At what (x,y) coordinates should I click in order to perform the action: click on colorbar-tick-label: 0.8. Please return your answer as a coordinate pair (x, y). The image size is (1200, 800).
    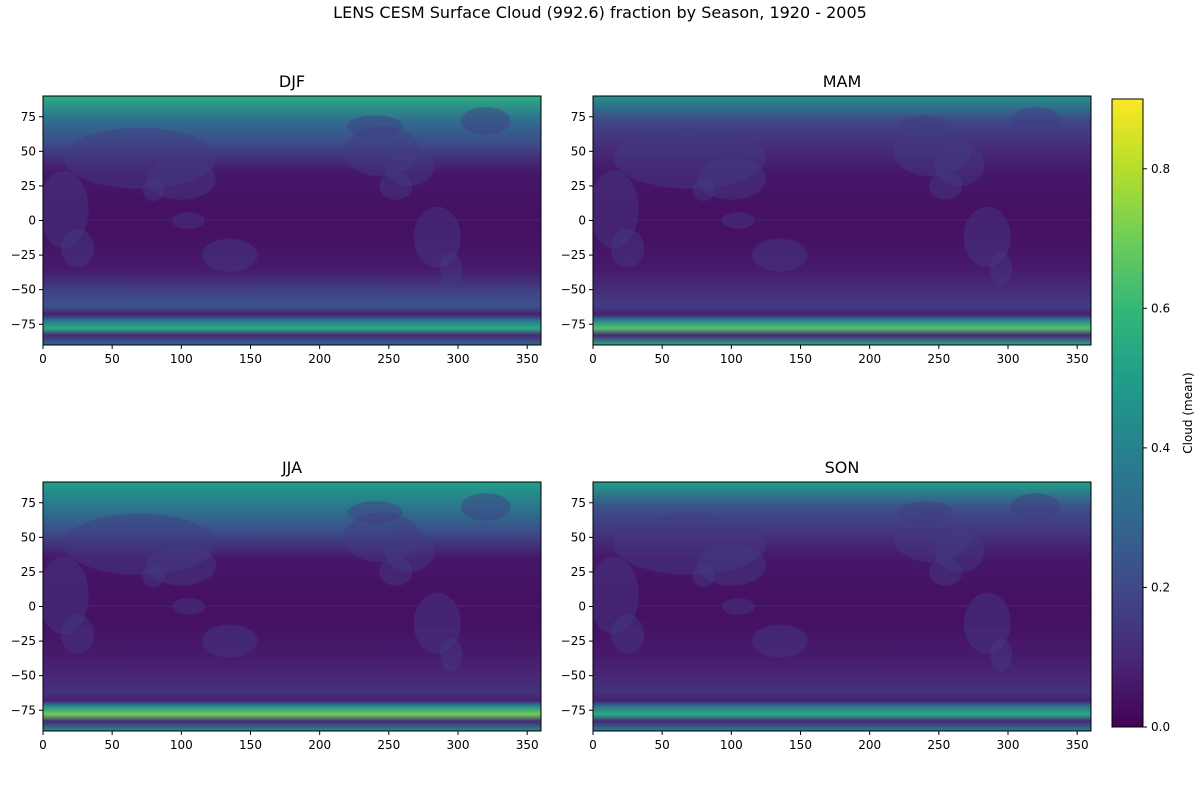
    Looking at the image, I should click on (1160, 169).